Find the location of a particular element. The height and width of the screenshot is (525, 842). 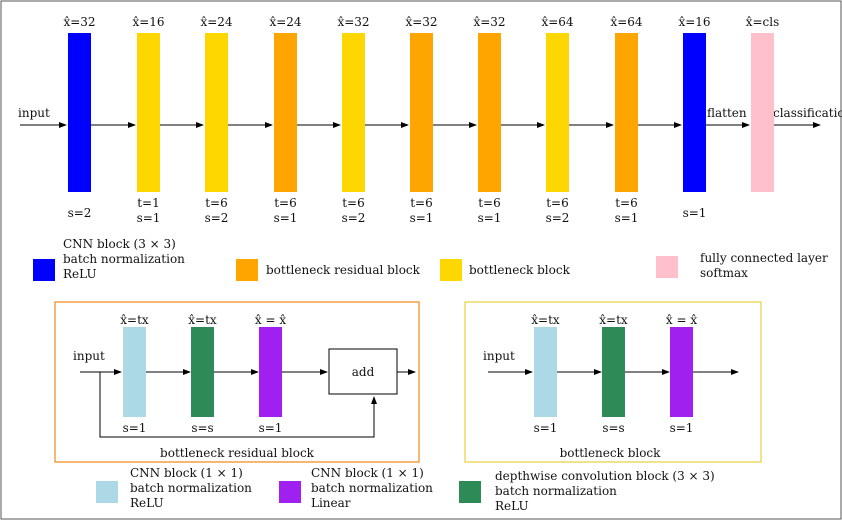

plain_detail-block-1-width-label: x̂=tx is located at coordinates (545, 320).